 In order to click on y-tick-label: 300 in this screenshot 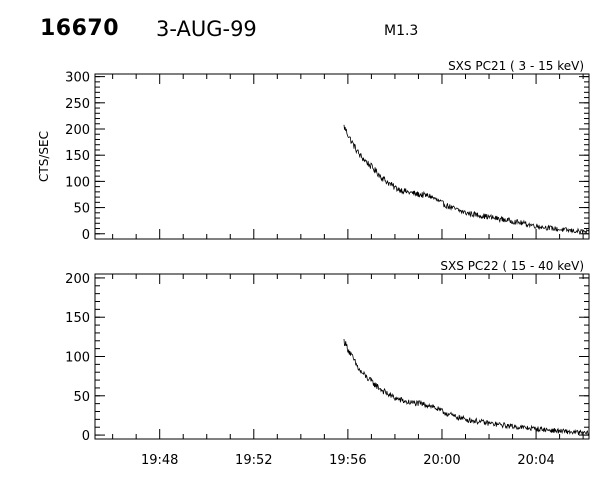, I will do `click(77, 78)`.